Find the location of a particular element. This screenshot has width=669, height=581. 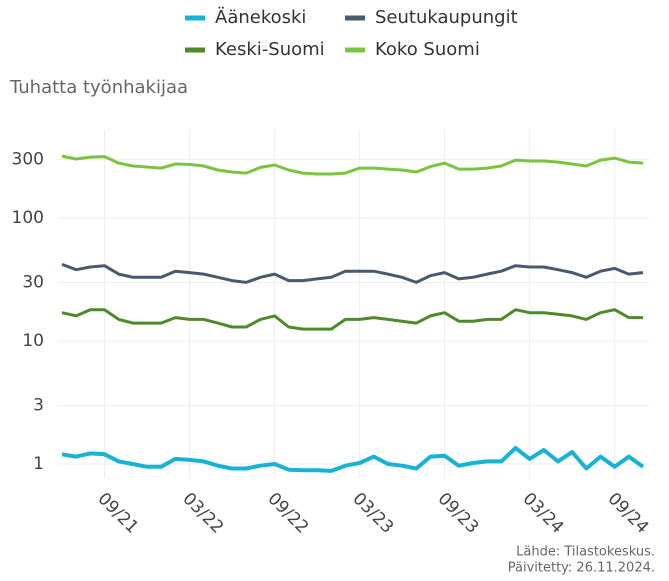

legend-label: Keski-Suomi is located at coordinates (270, 49).